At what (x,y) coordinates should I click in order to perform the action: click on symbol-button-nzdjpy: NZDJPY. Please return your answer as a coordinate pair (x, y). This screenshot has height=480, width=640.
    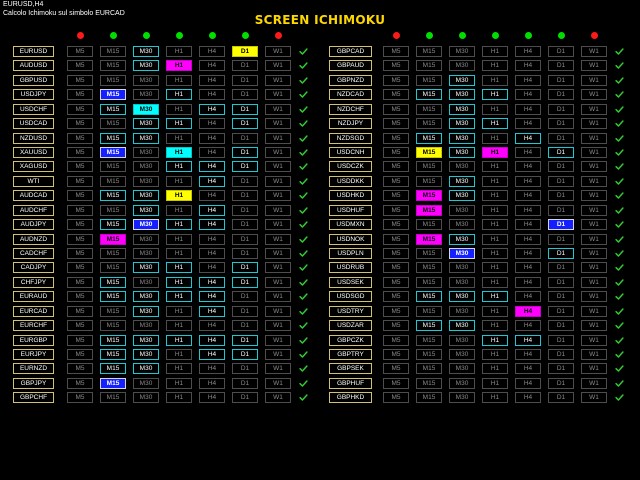
    Looking at the image, I should click on (350, 123).